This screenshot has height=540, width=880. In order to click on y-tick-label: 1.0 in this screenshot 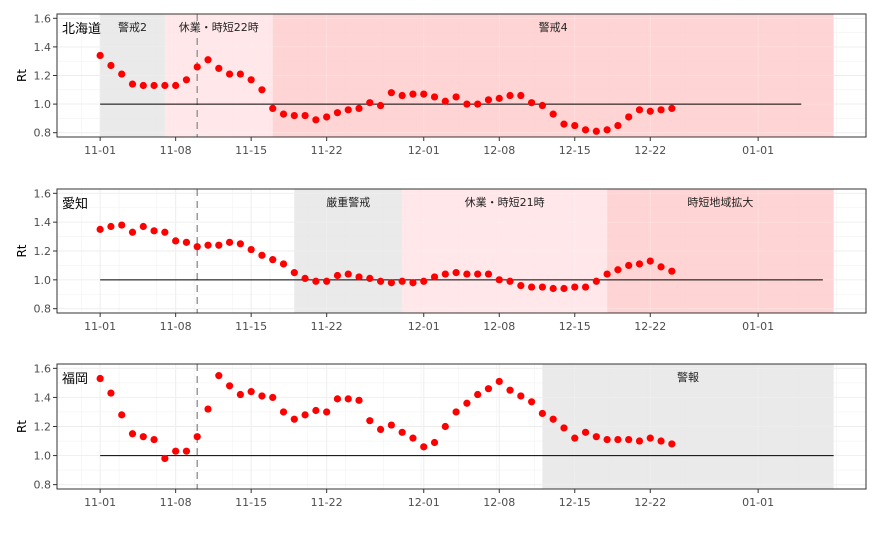, I will do `click(43, 456)`.